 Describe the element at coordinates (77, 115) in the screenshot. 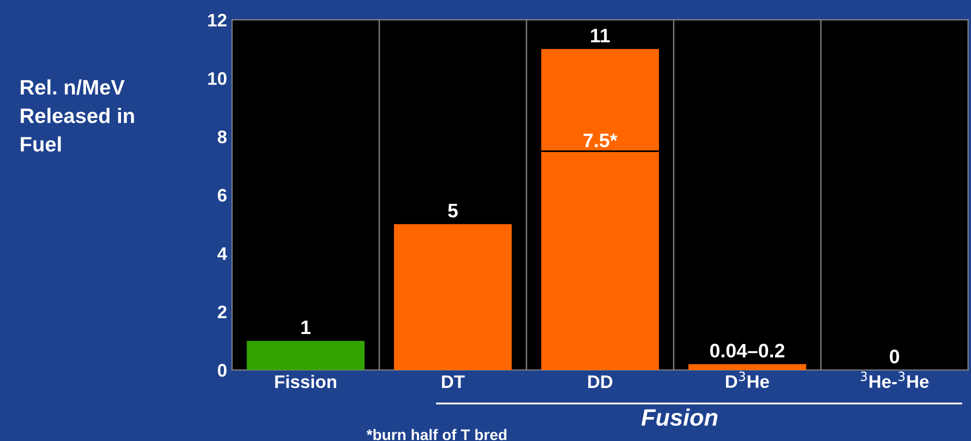

I see `y-axis-title: Rel. n/MeV Released in Fuel` at that location.